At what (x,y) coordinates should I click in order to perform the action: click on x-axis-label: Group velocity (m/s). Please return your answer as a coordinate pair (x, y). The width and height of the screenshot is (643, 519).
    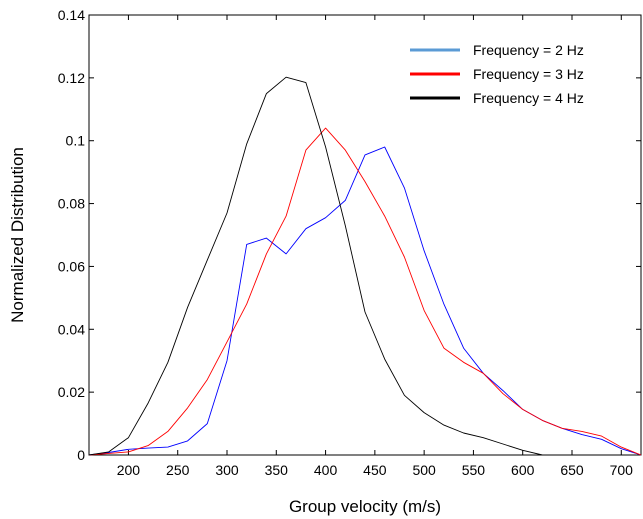
    Looking at the image, I should click on (365, 506).